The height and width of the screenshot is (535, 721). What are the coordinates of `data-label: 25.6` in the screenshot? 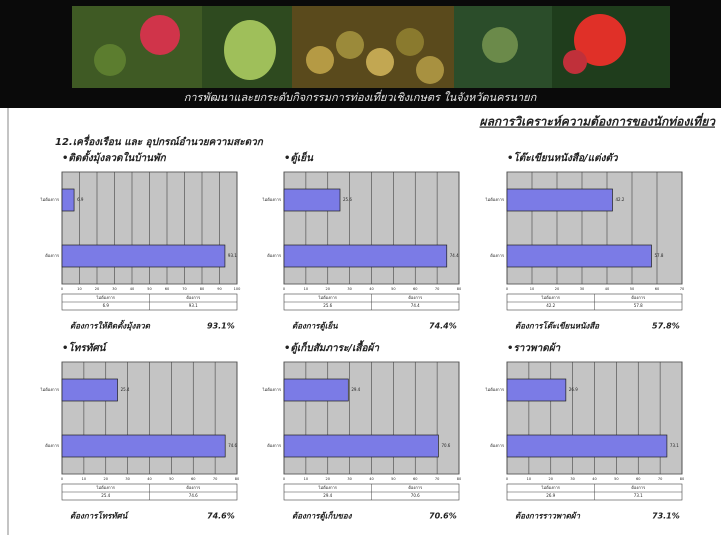 It's located at (347, 199).